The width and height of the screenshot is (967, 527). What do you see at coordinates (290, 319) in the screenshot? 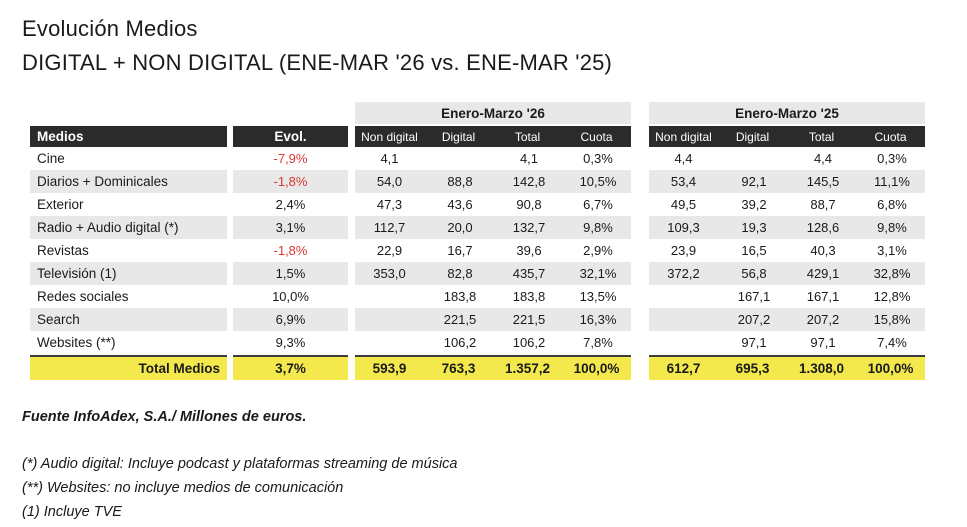
I see `evol-value: 6,9%` at bounding box center [290, 319].